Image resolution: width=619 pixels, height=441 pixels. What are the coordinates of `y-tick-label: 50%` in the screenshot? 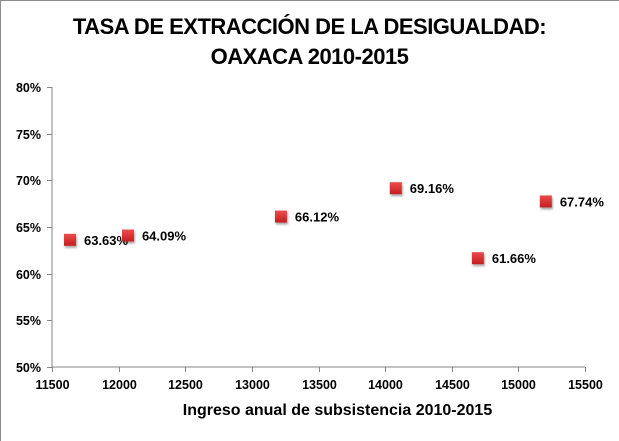 It's located at (28, 368).